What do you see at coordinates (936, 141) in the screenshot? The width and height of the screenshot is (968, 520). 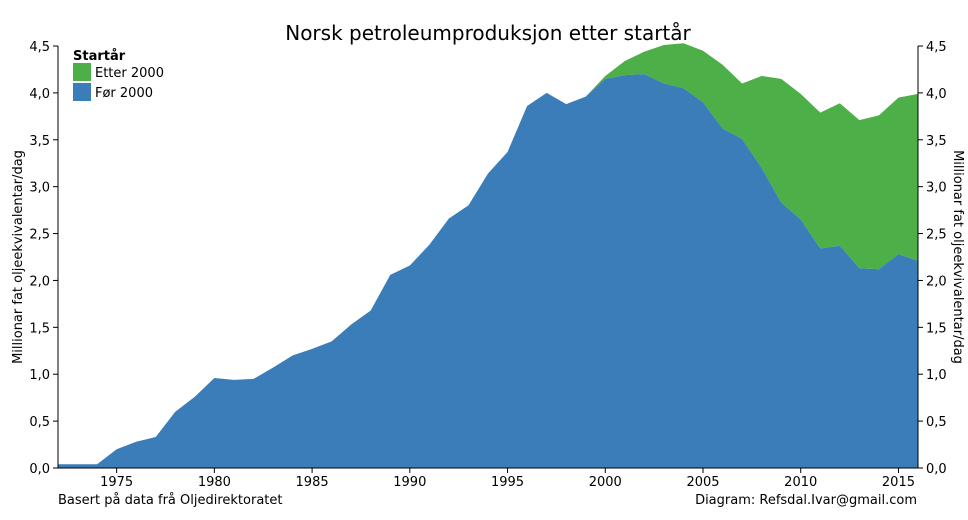 I see `y-tick-label-right: 3,5` at bounding box center [936, 141].